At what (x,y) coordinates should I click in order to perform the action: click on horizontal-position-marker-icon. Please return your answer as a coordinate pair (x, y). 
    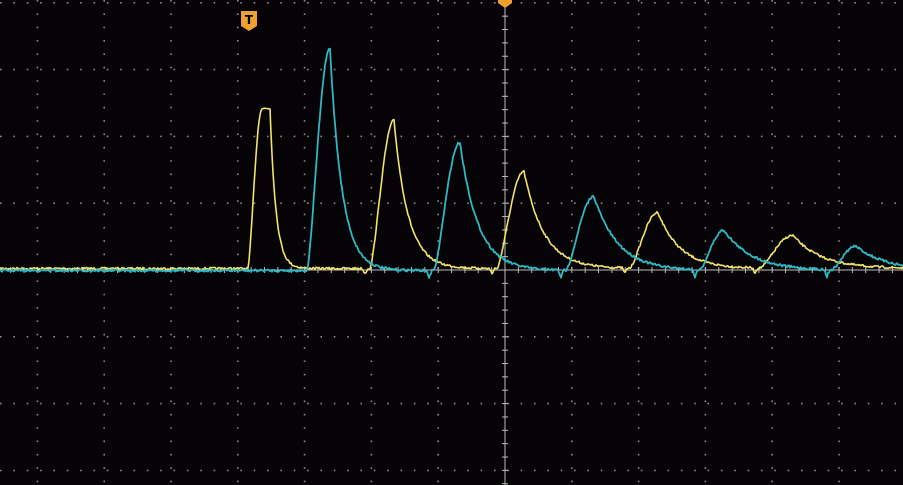
    Looking at the image, I should click on (505, 4).